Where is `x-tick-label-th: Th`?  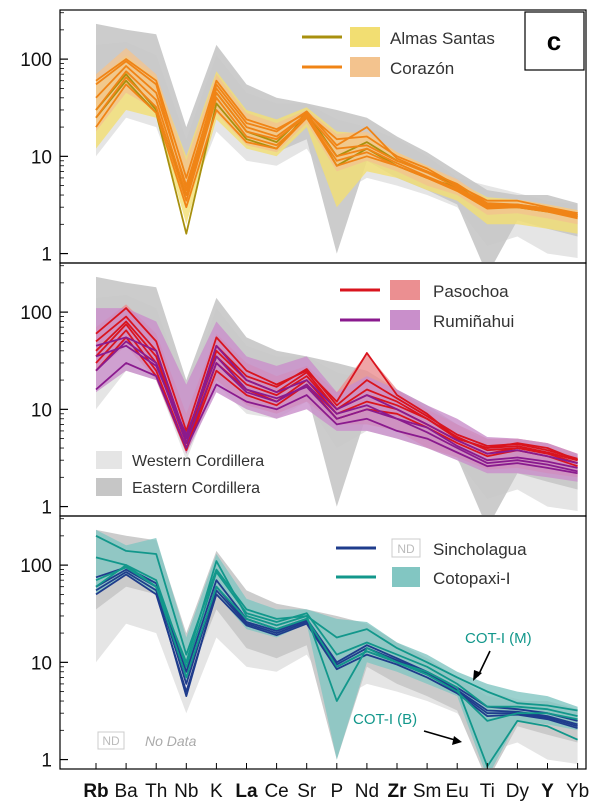 x-tick-label-th: Th is located at coordinates (156, 791).